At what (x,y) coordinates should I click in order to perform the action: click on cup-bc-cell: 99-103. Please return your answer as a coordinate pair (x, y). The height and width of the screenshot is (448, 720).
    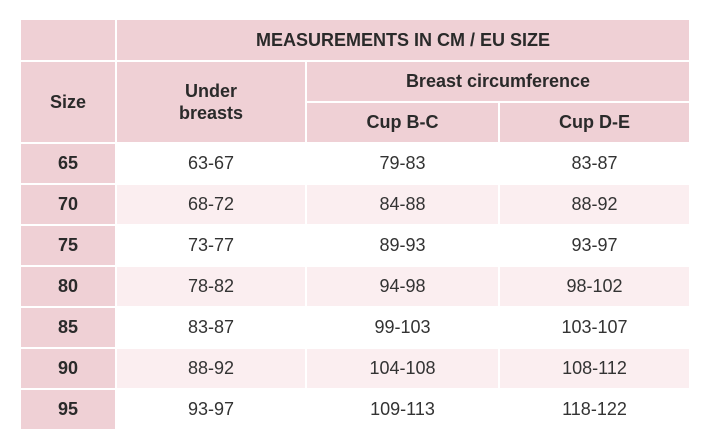
    Looking at the image, I should click on (402, 327).